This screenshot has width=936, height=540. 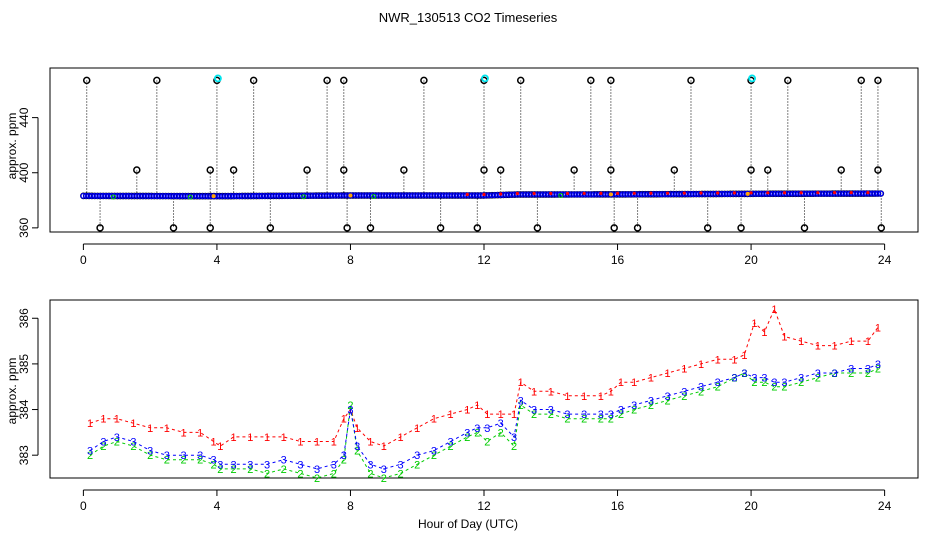 What do you see at coordinates (24, 455) in the screenshot?
I see `bottom-panel-y-tick-label: 383` at bounding box center [24, 455].